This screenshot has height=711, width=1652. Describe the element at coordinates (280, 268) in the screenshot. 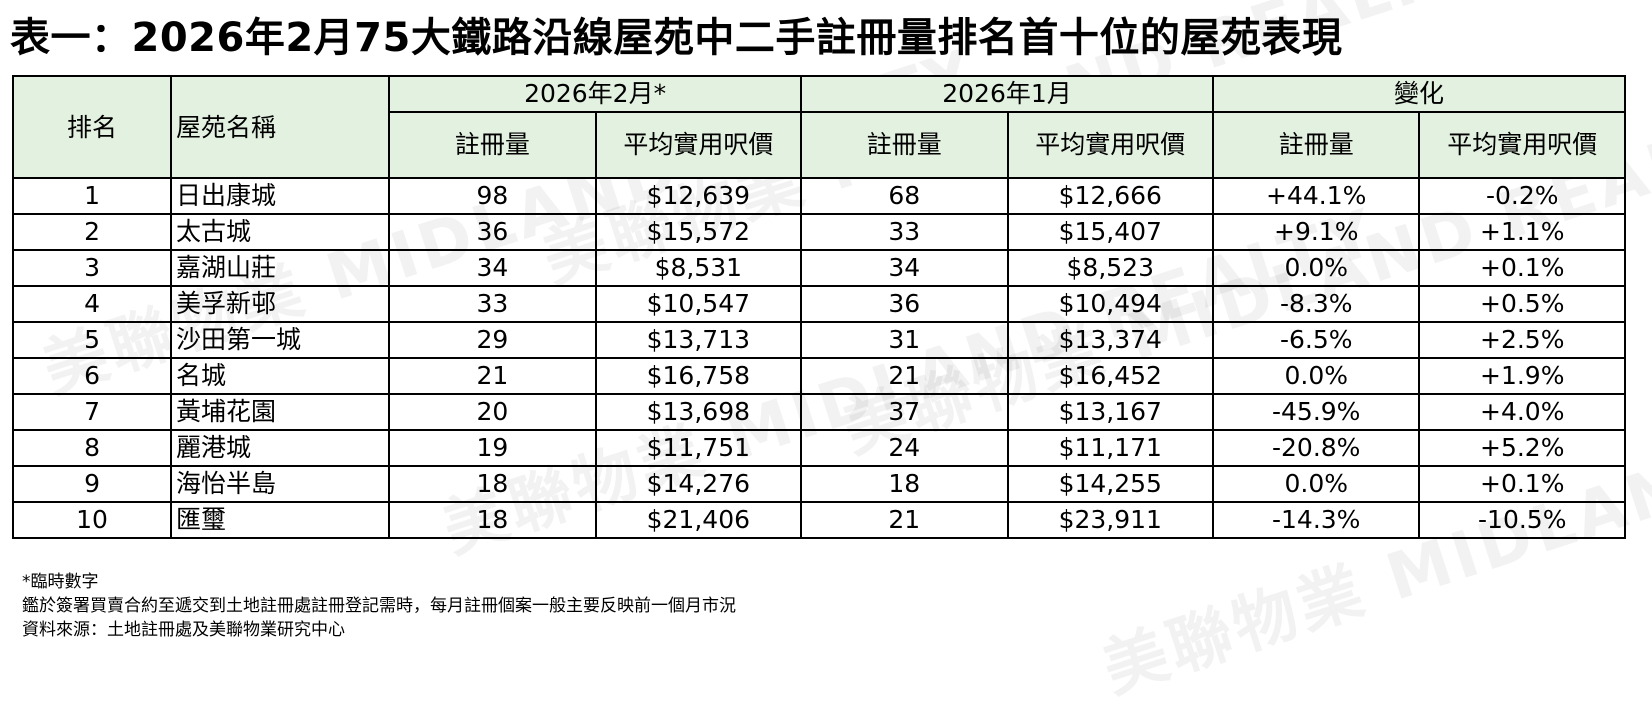

I see `cell-estate-name: 嘉湖山莊` at that location.